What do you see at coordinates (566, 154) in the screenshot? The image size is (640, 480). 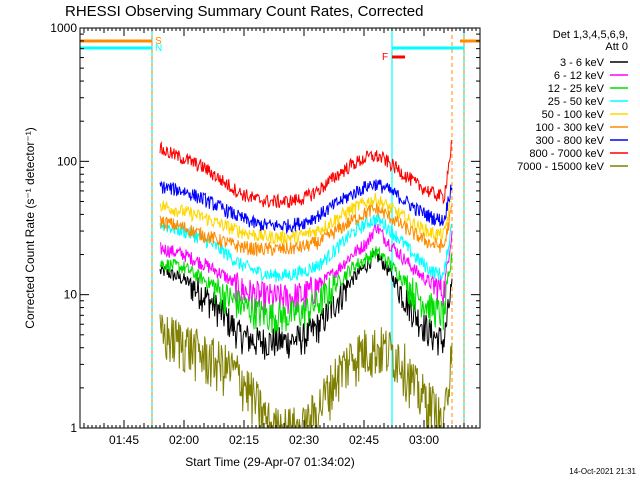 I see `legend-label: 800 - 7000 keV` at bounding box center [566, 154].